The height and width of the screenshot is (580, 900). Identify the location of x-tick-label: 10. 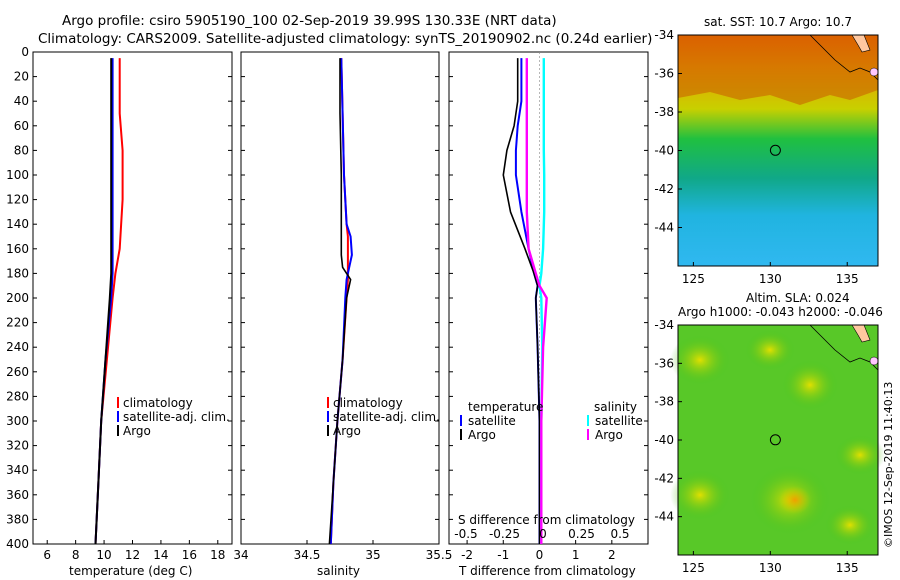
(103, 555).